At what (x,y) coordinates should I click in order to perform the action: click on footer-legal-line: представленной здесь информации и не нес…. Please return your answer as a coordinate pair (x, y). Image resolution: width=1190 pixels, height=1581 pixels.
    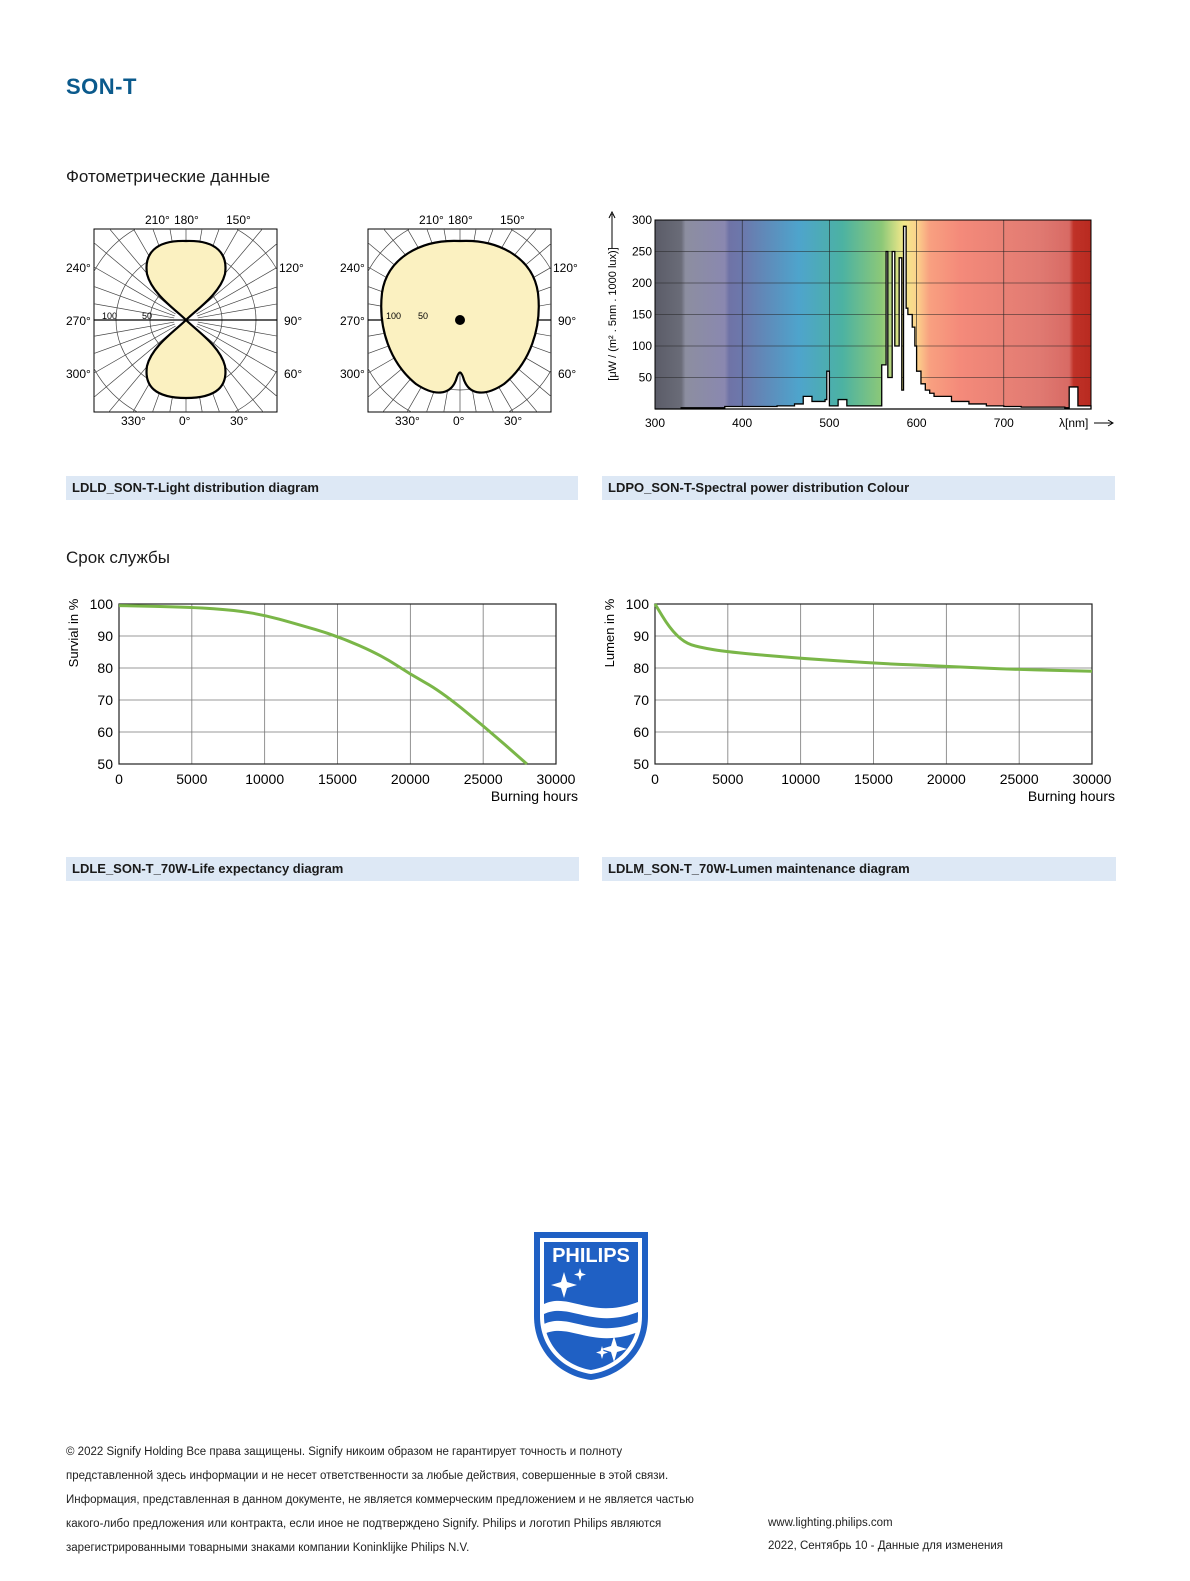
    Looking at the image, I should click on (367, 1476).